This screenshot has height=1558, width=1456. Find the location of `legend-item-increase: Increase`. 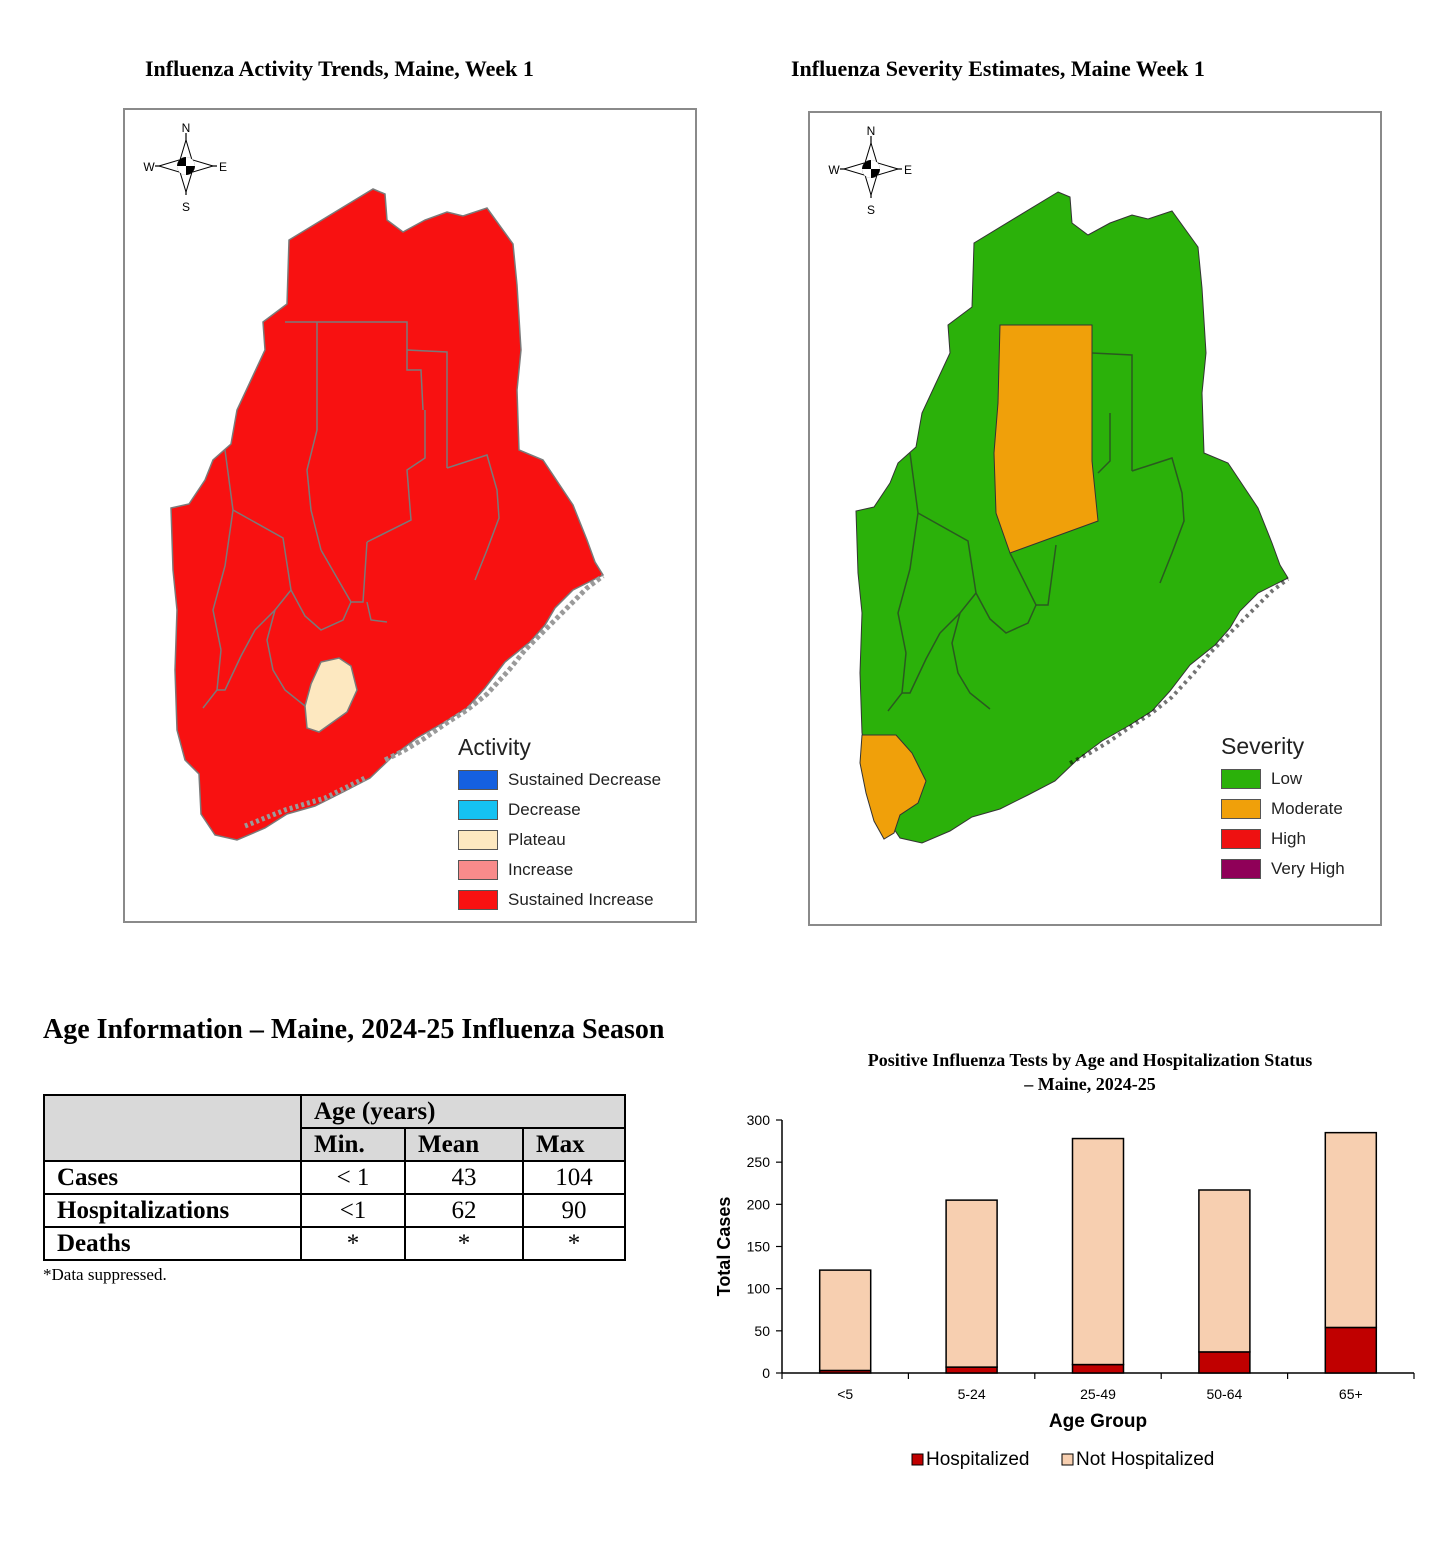

legend-item-increase: Increase is located at coordinates (559, 870).